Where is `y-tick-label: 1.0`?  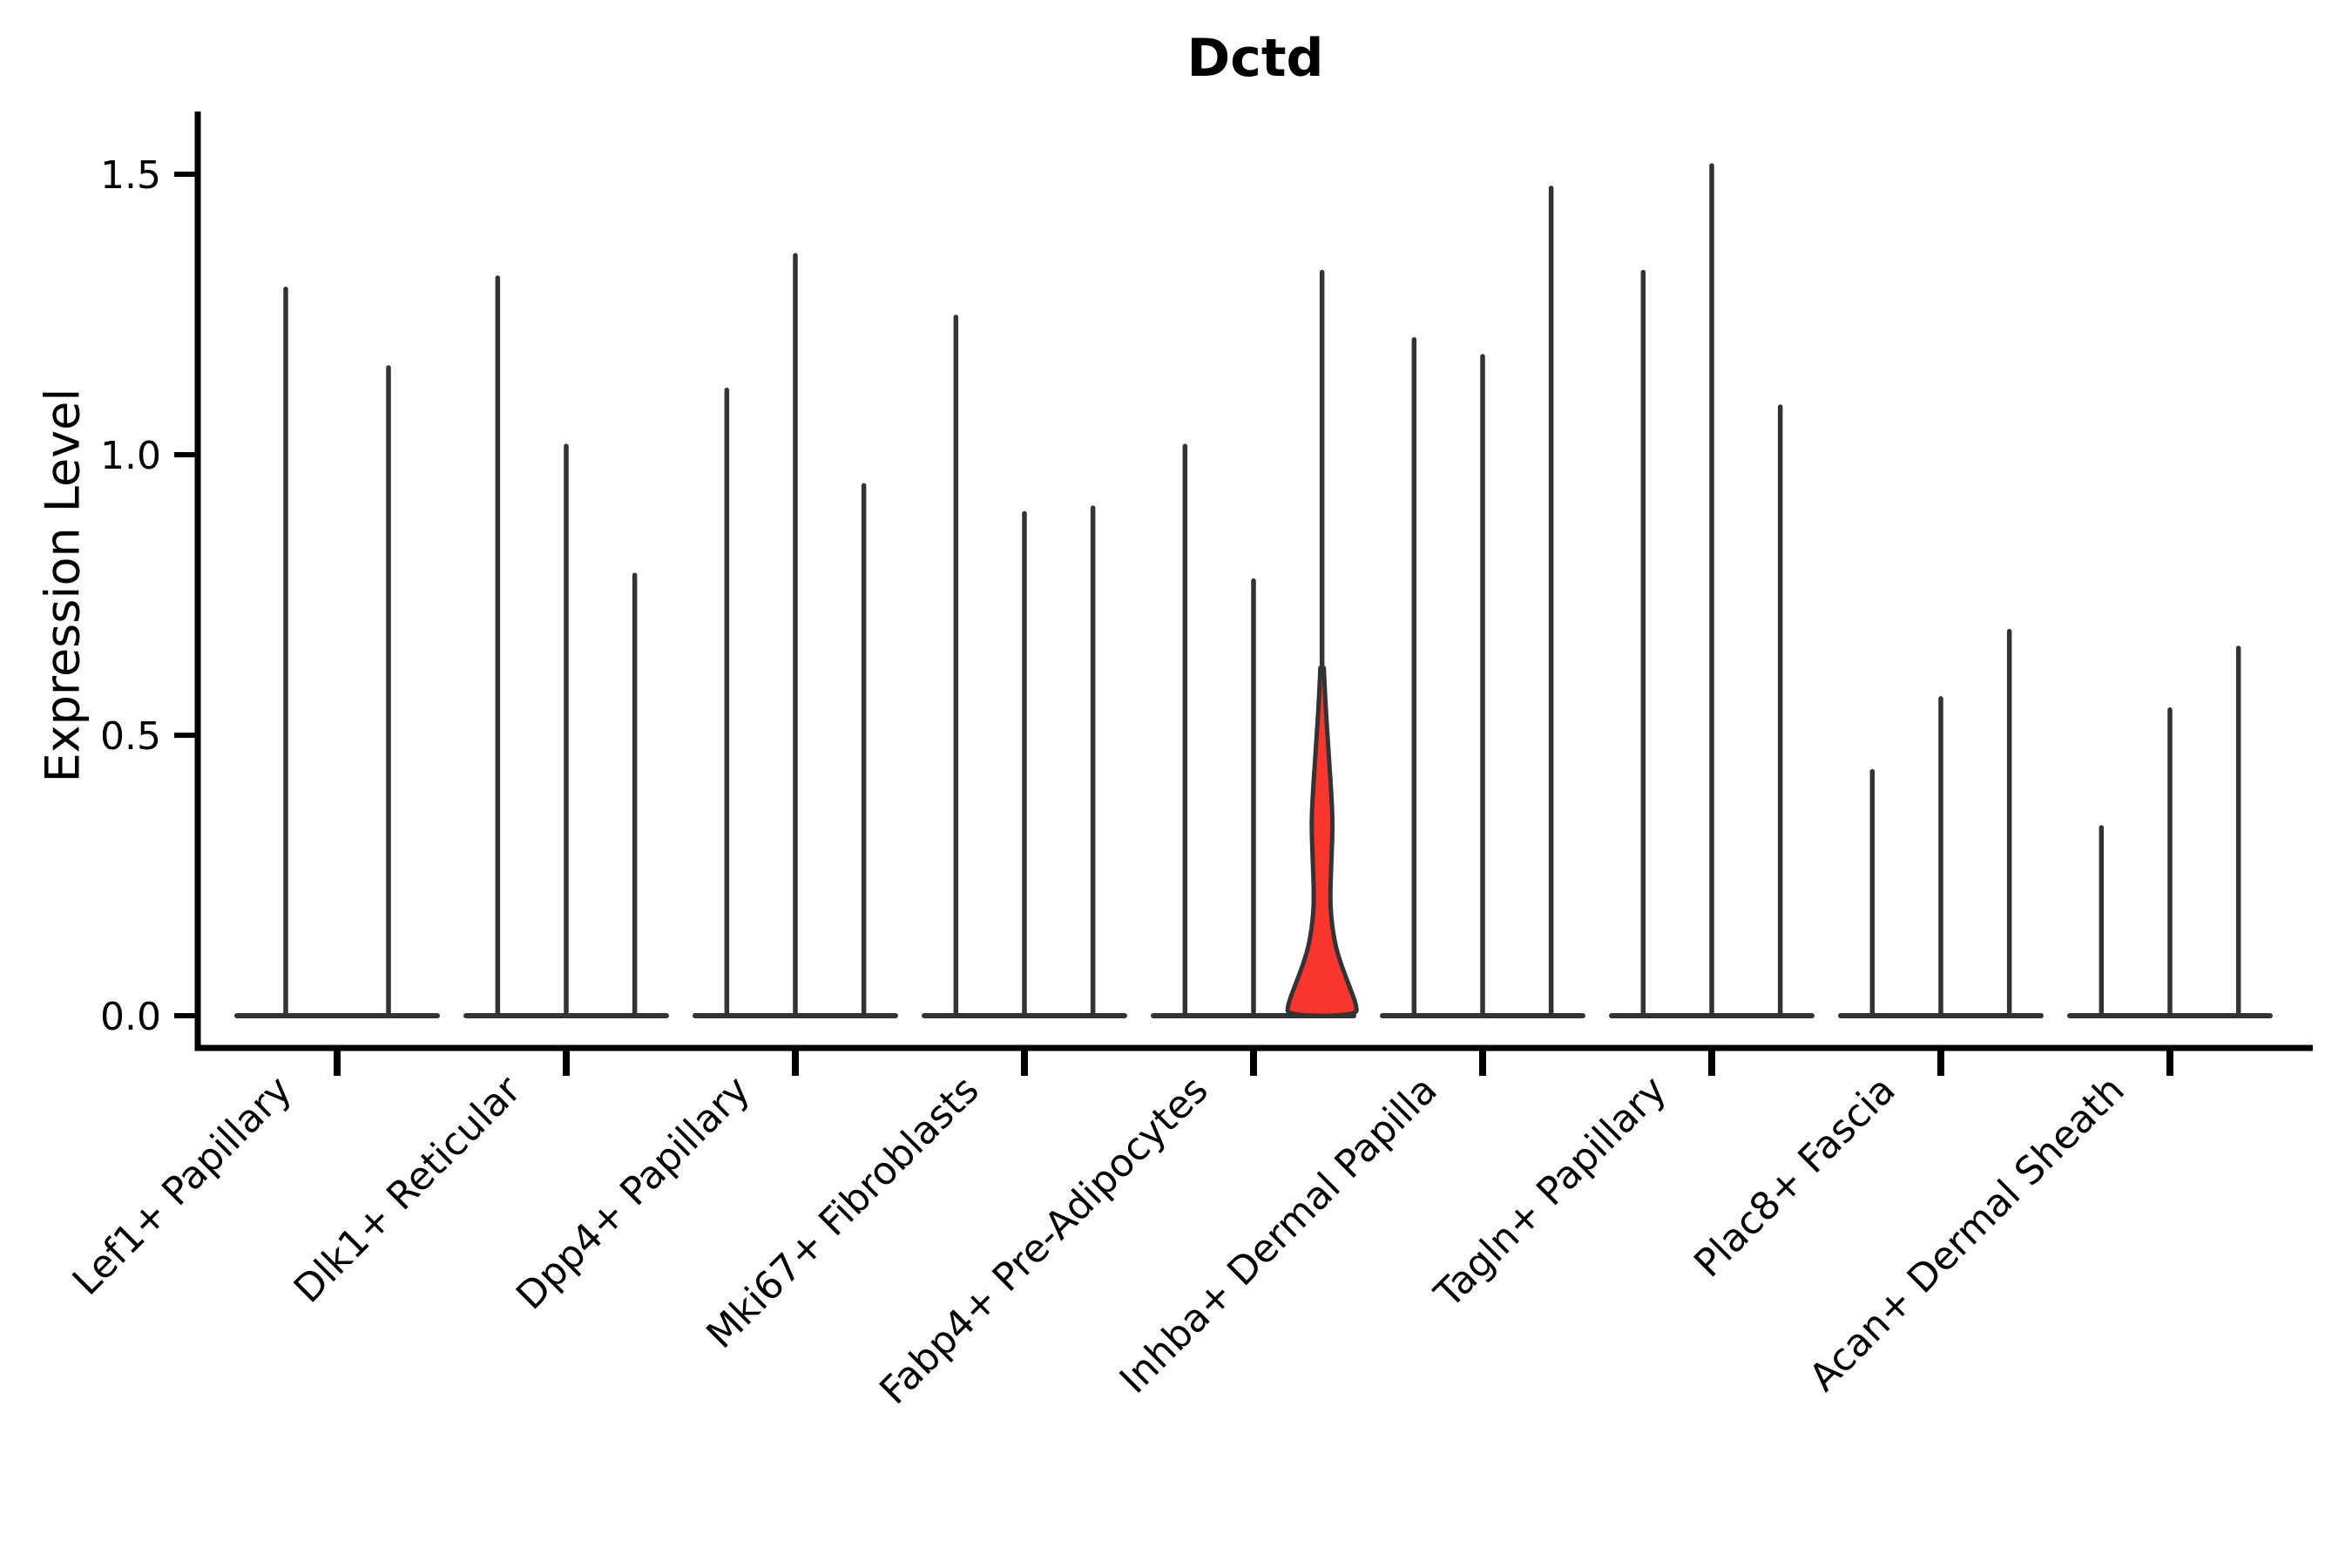
y-tick-label: 1.0 is located at coordinates (130, 456).